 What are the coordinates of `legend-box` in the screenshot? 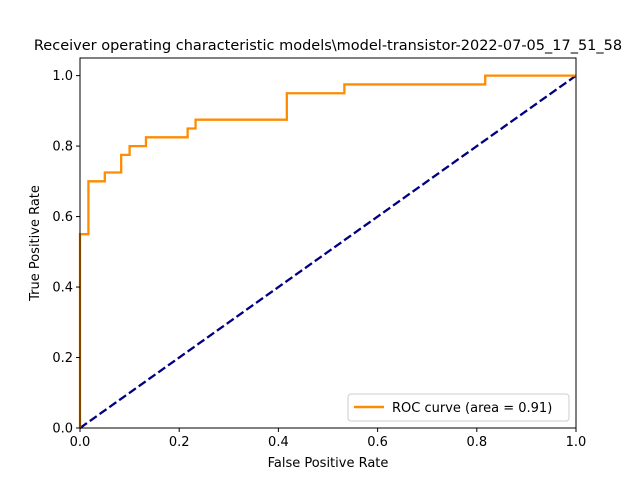 It's located at (458, 407).